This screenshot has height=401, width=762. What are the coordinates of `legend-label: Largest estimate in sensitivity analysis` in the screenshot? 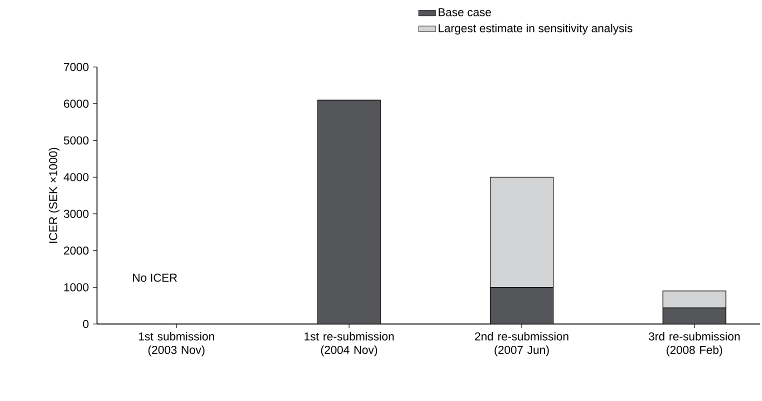 It's located at (535, 29).